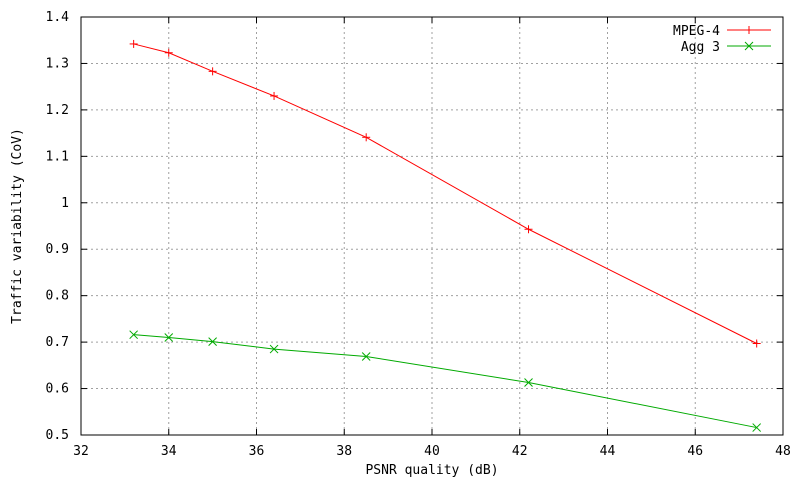 The width and height of the screenshot is (800, 480). What do you see at coordinates (57, 63) in the screenshot?
I see `y-tick-label: 1.3` at bounding box center [57, 63].